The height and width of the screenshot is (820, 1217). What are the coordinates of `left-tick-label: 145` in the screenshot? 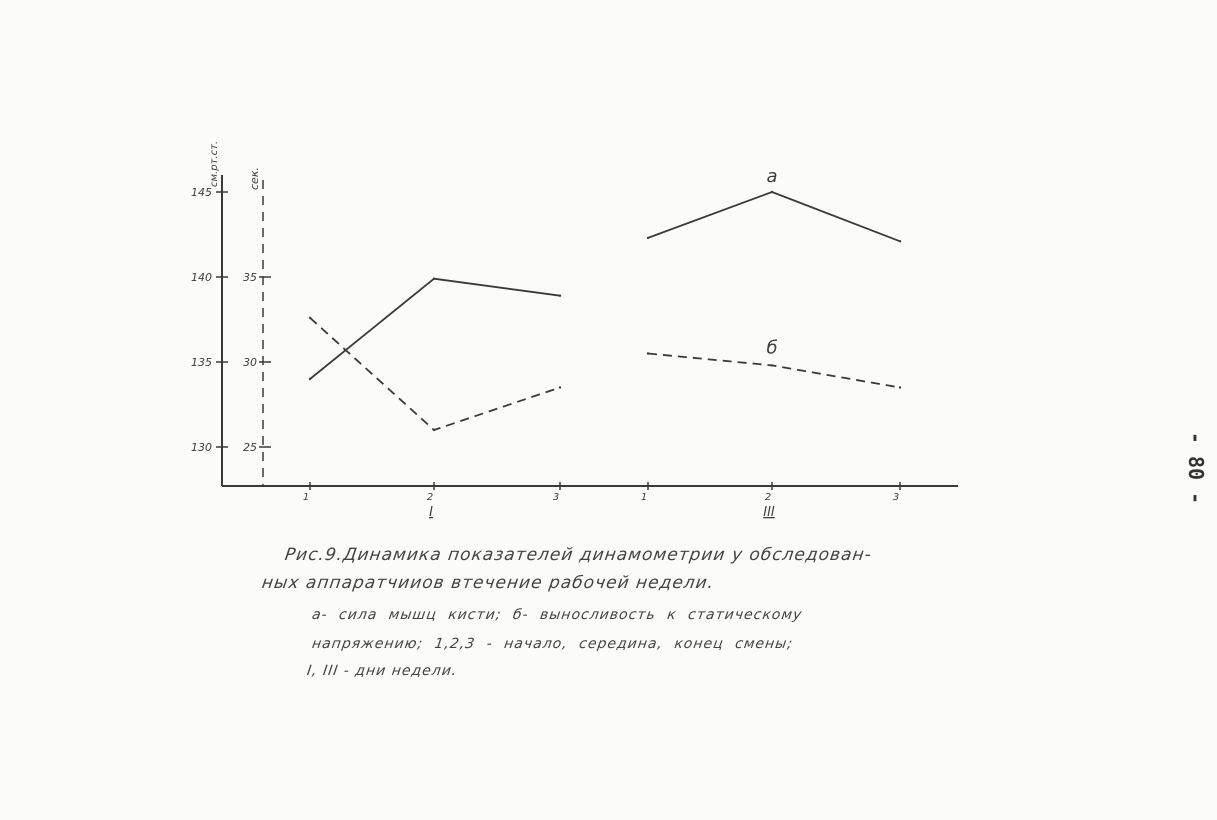 It's located at (201, 192).